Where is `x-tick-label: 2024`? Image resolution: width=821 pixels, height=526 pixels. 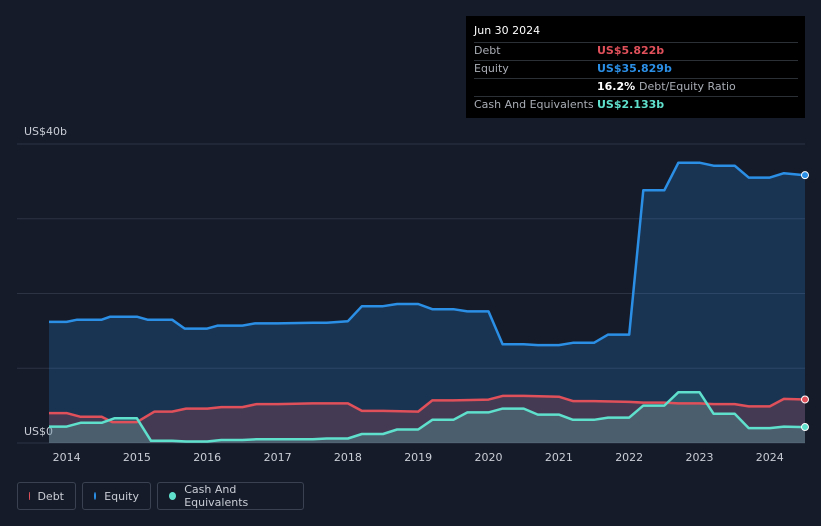 x-tick-label: 2024 is located at coordinates (770, 457).